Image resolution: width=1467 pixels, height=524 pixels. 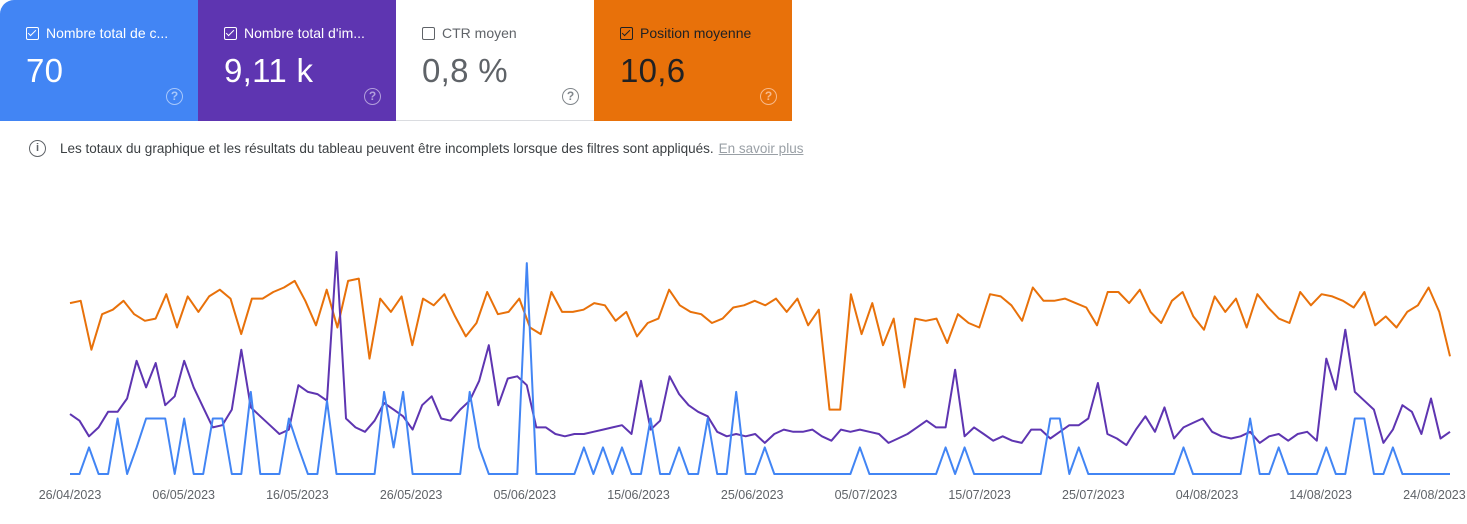 What do you see at coordinates (979, 495) in the screenshot?
I see `x-tick-label: 15/07/2023` at bounding box center [979, 495].